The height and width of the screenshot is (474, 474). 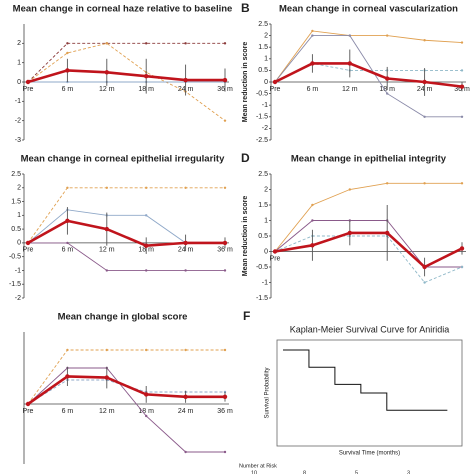 I want to click on panel-title: Mean change in global score, so click(x=123, y=317).